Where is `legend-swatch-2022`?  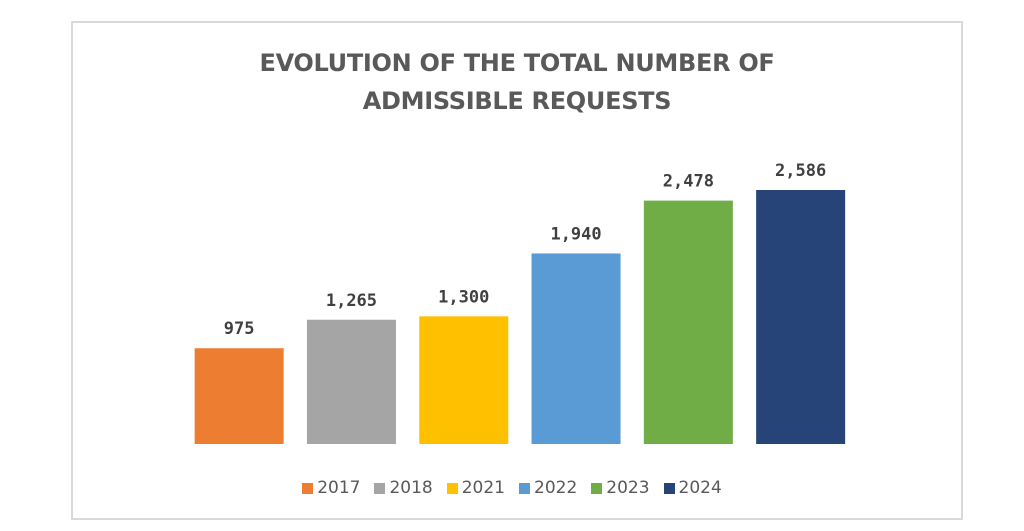
legend-swatch-2022 is located at coordinates (524, 488).